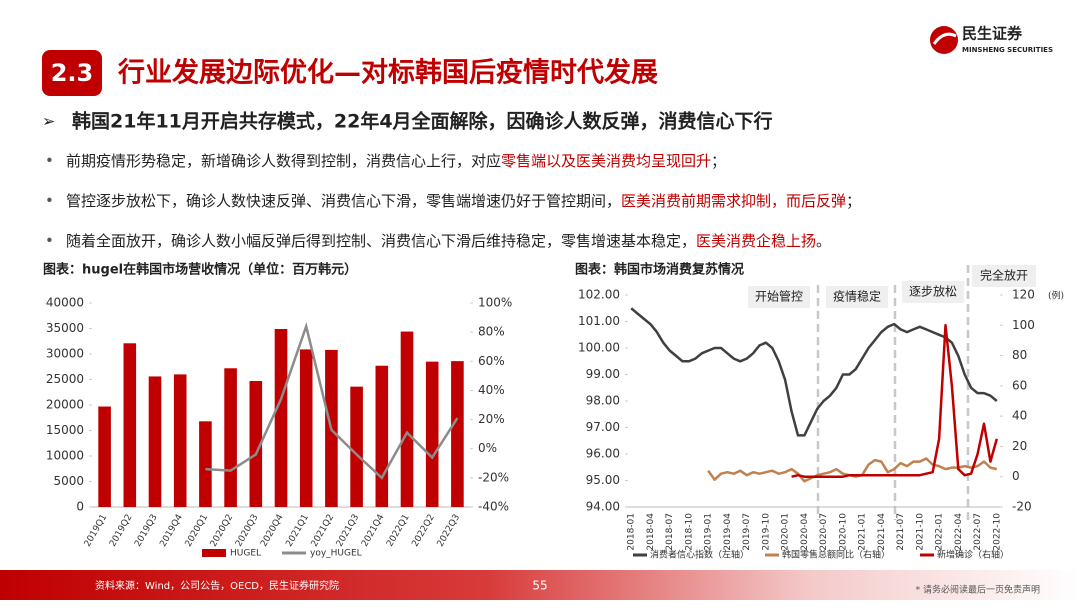 The image size is (1080, 609). What do you see at coordinates (978, 590) in the screenshot?
I see `disclaimer: * 请务必阅读最后一页免责声明` at bounding box center [978, 590].